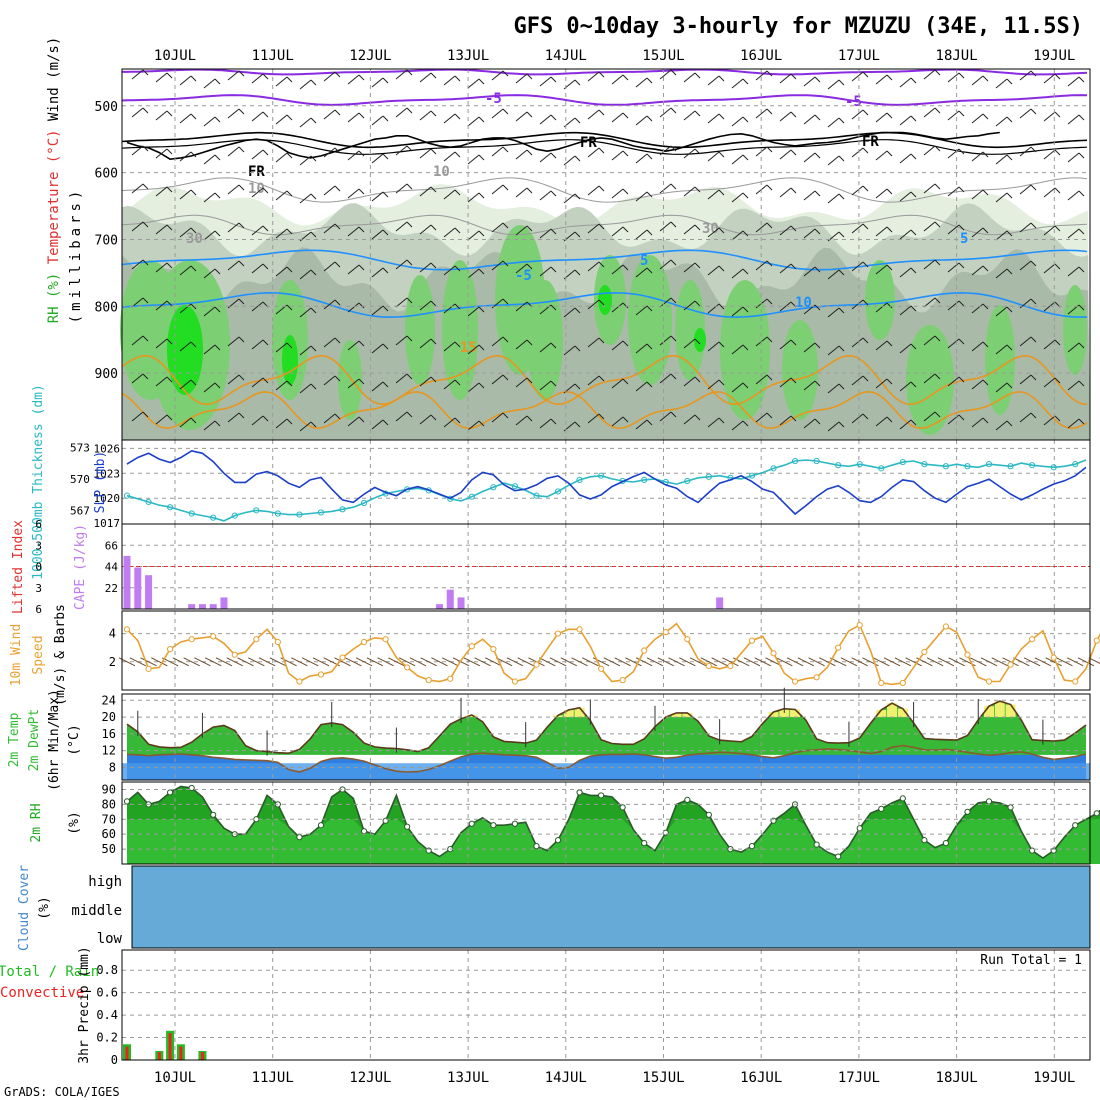 Image resolution: width=1100 pixels, height=1100 pixels. Describe the element at coordinates (566, 1078) in the screenshot. I see `day-label-bottom: 14JUL` at that location.